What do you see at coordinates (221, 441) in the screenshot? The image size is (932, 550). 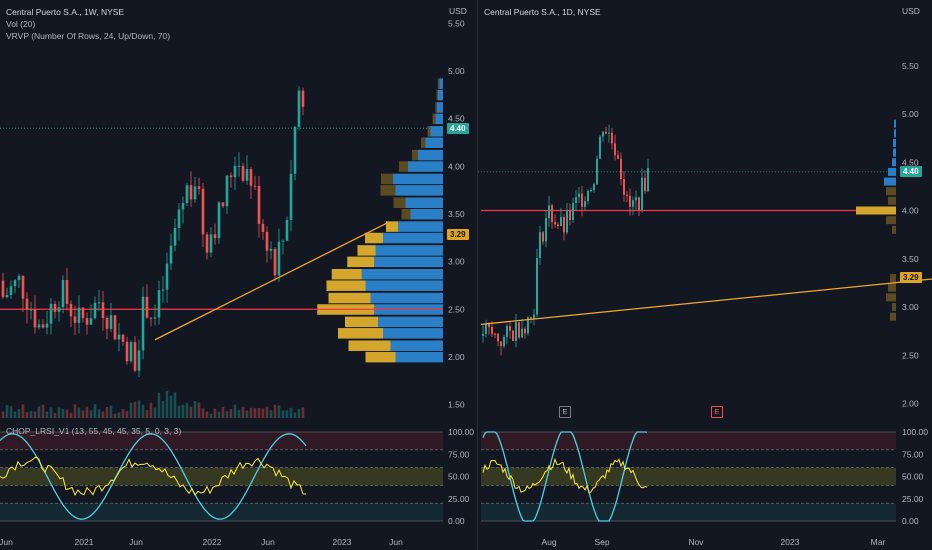 I see `weekly-indicator-upper-zone` at bounding box center [221, 441].